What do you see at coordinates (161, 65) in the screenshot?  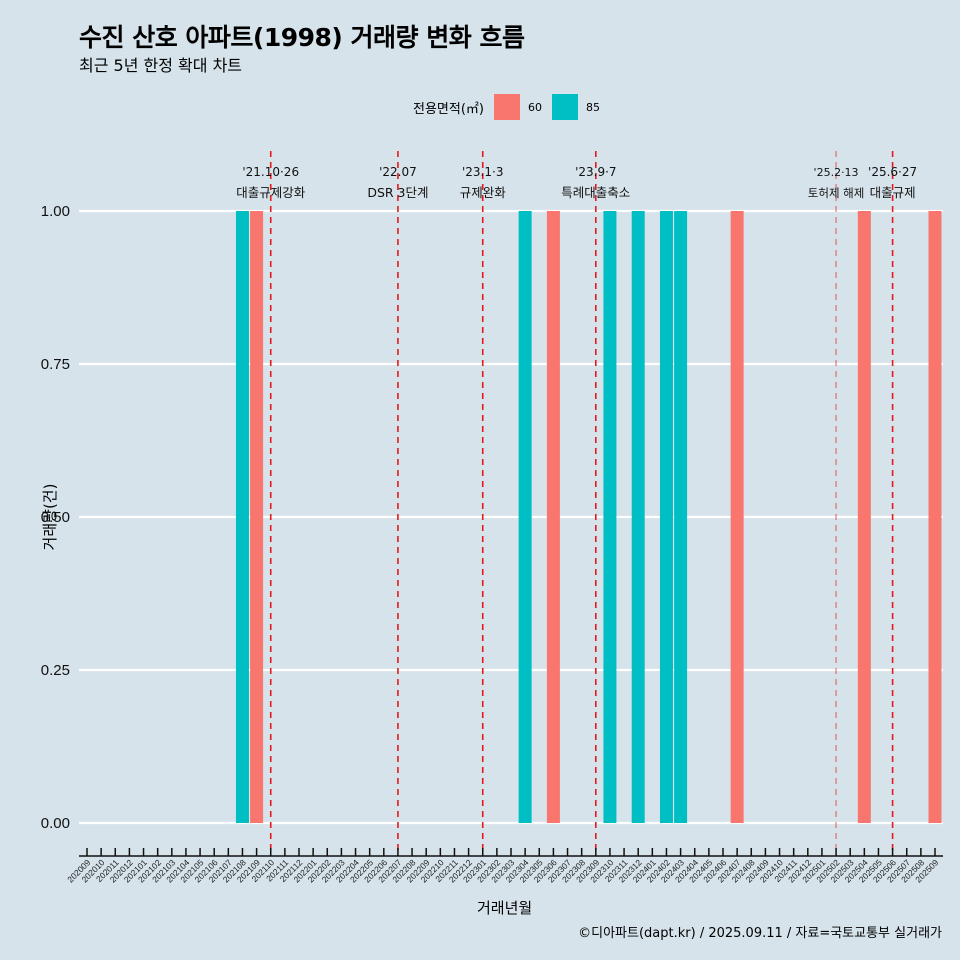 I see `chart-subtitle: 최근 5년 한정 확대 차트` at bounding box center [161, 65].